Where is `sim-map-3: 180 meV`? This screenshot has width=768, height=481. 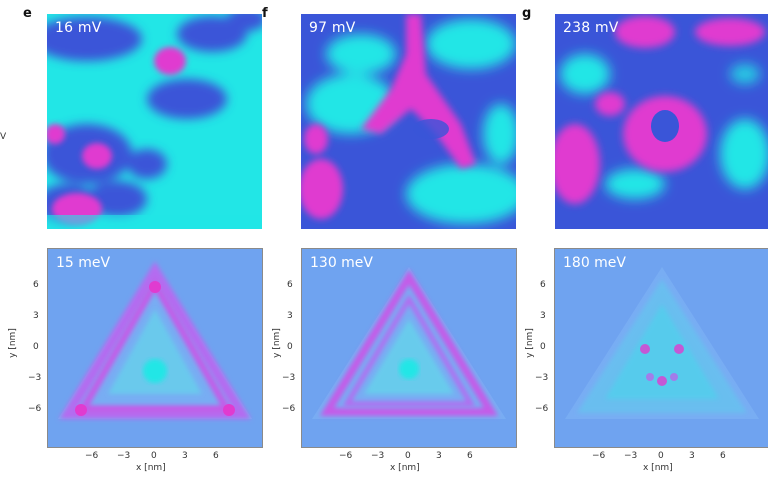
sim-map-3: 180 meV is located at coordinates (661, 348).